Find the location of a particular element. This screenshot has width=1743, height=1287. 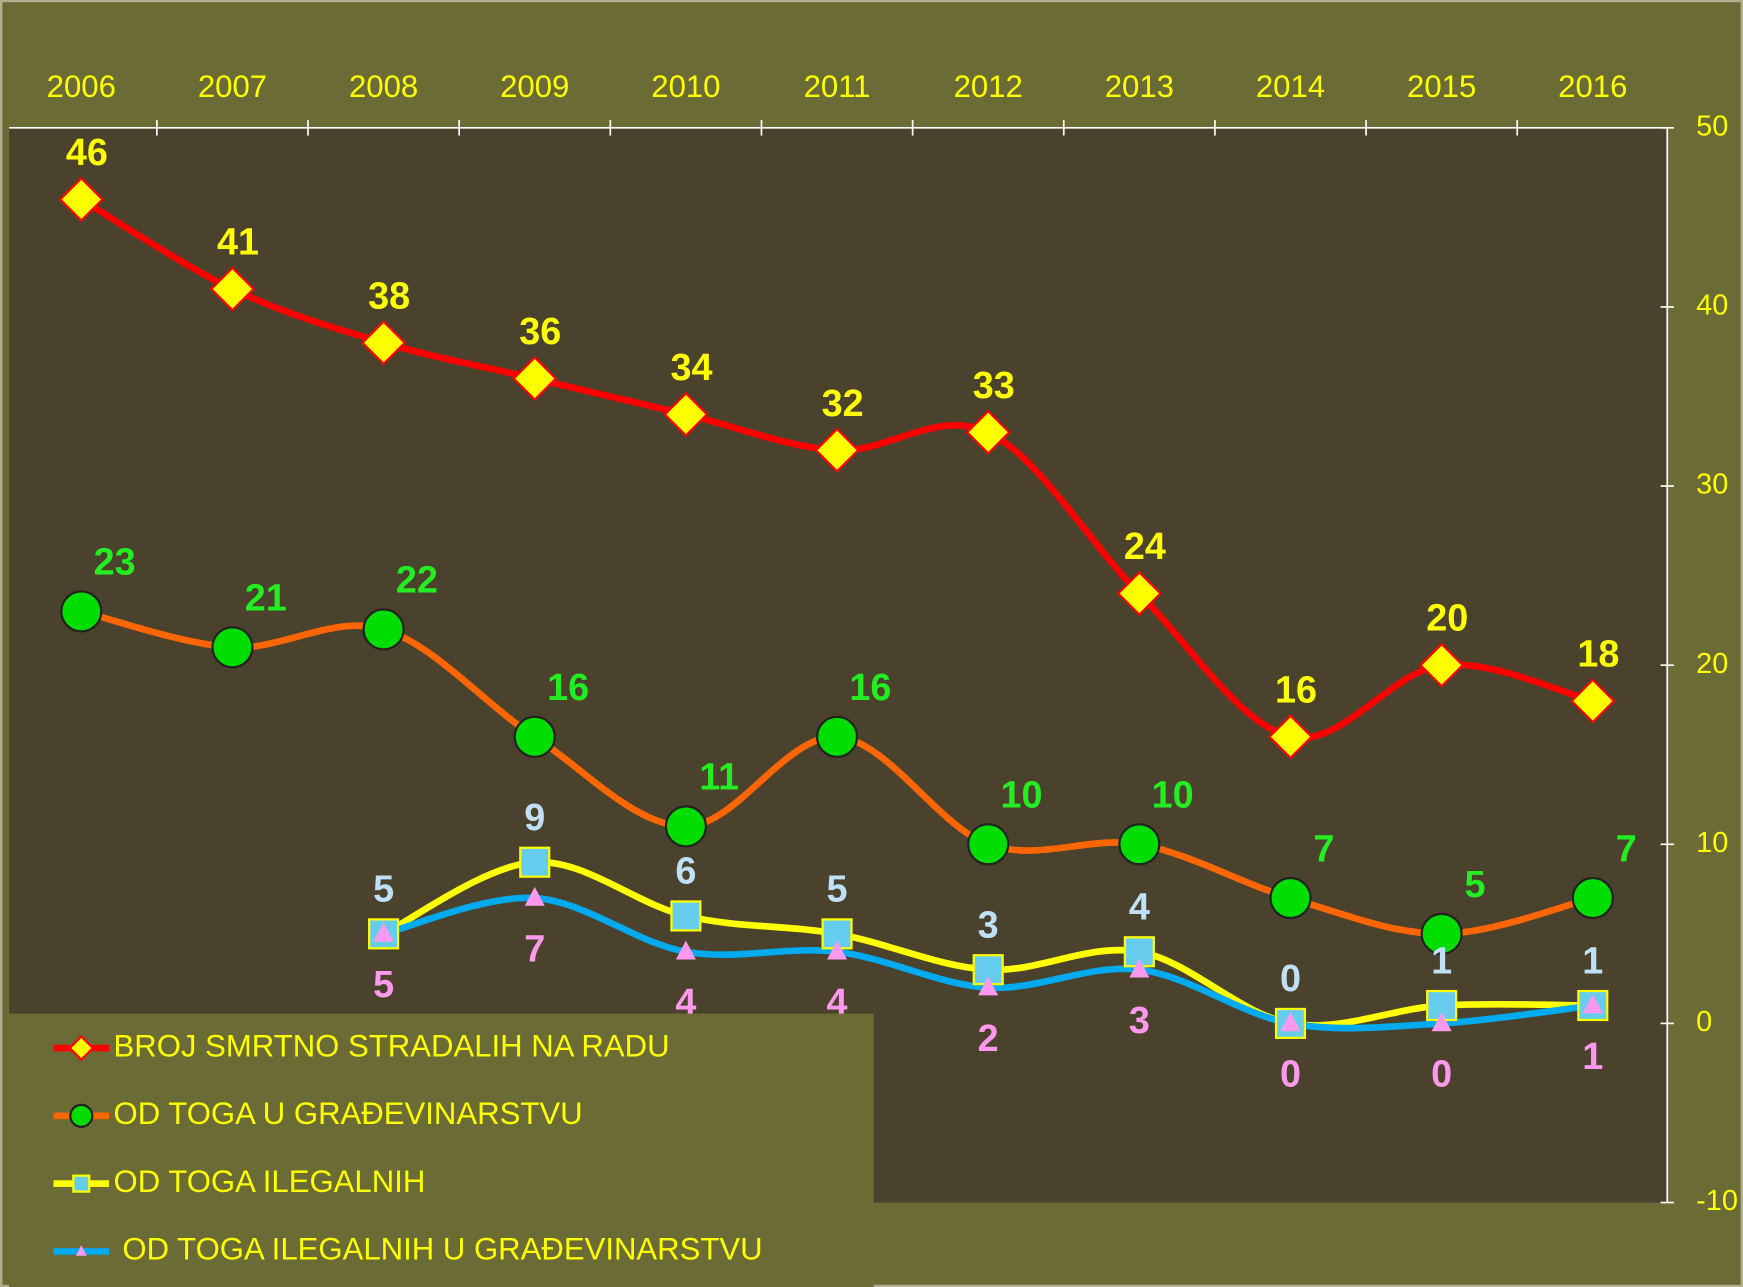

x-tick-label: 2015 is located at coordinates (1441, 86).